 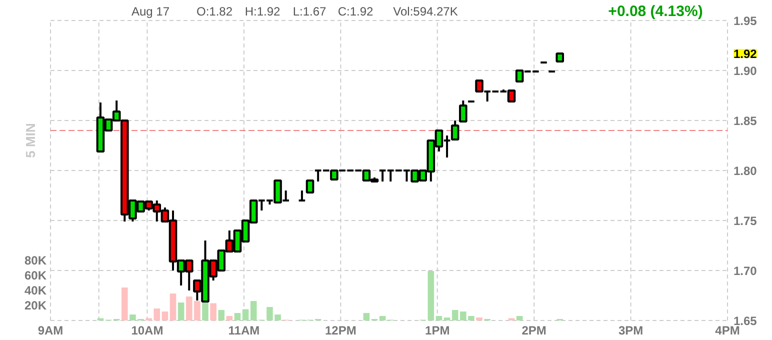 What do you see at coordinates (534, 331) in the screenshot?
I see `x-tick-label: 2PM` at bounding box center [534, 331].